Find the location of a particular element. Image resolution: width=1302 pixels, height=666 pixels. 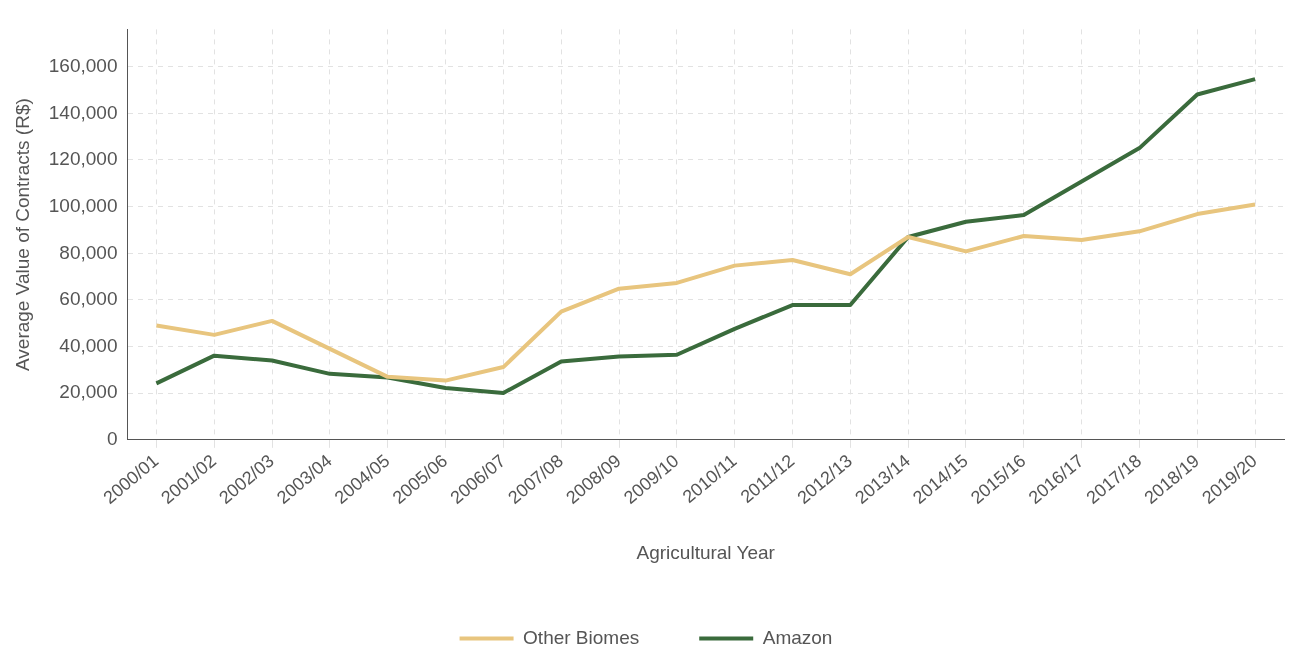

y-tick-label: 100,000 is located at coordinates (83, 205).